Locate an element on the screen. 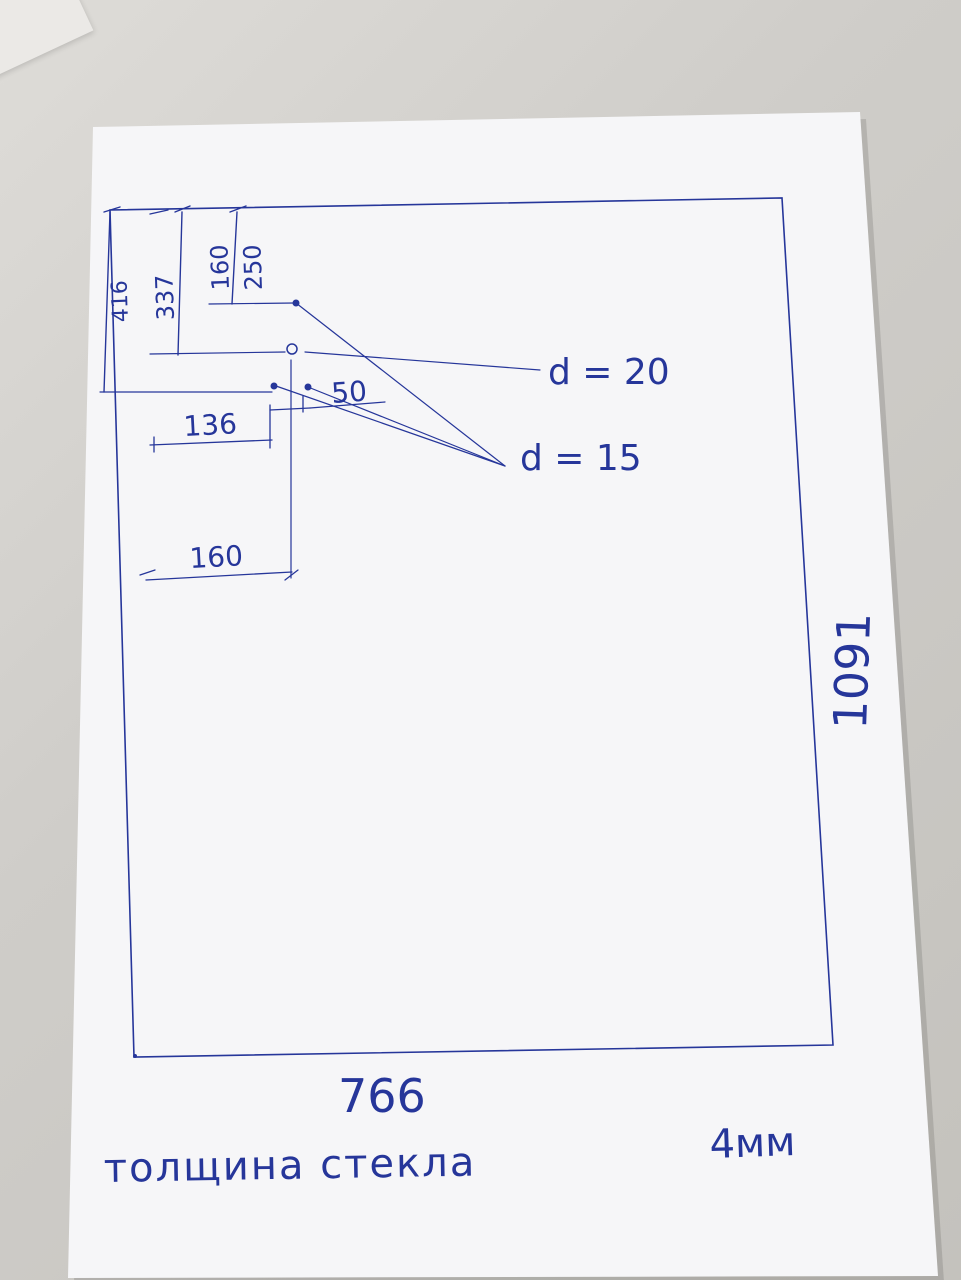 The width and height of the screenshot is (961, 1280). dim-250: 250 is located at coordinates (253, 267).